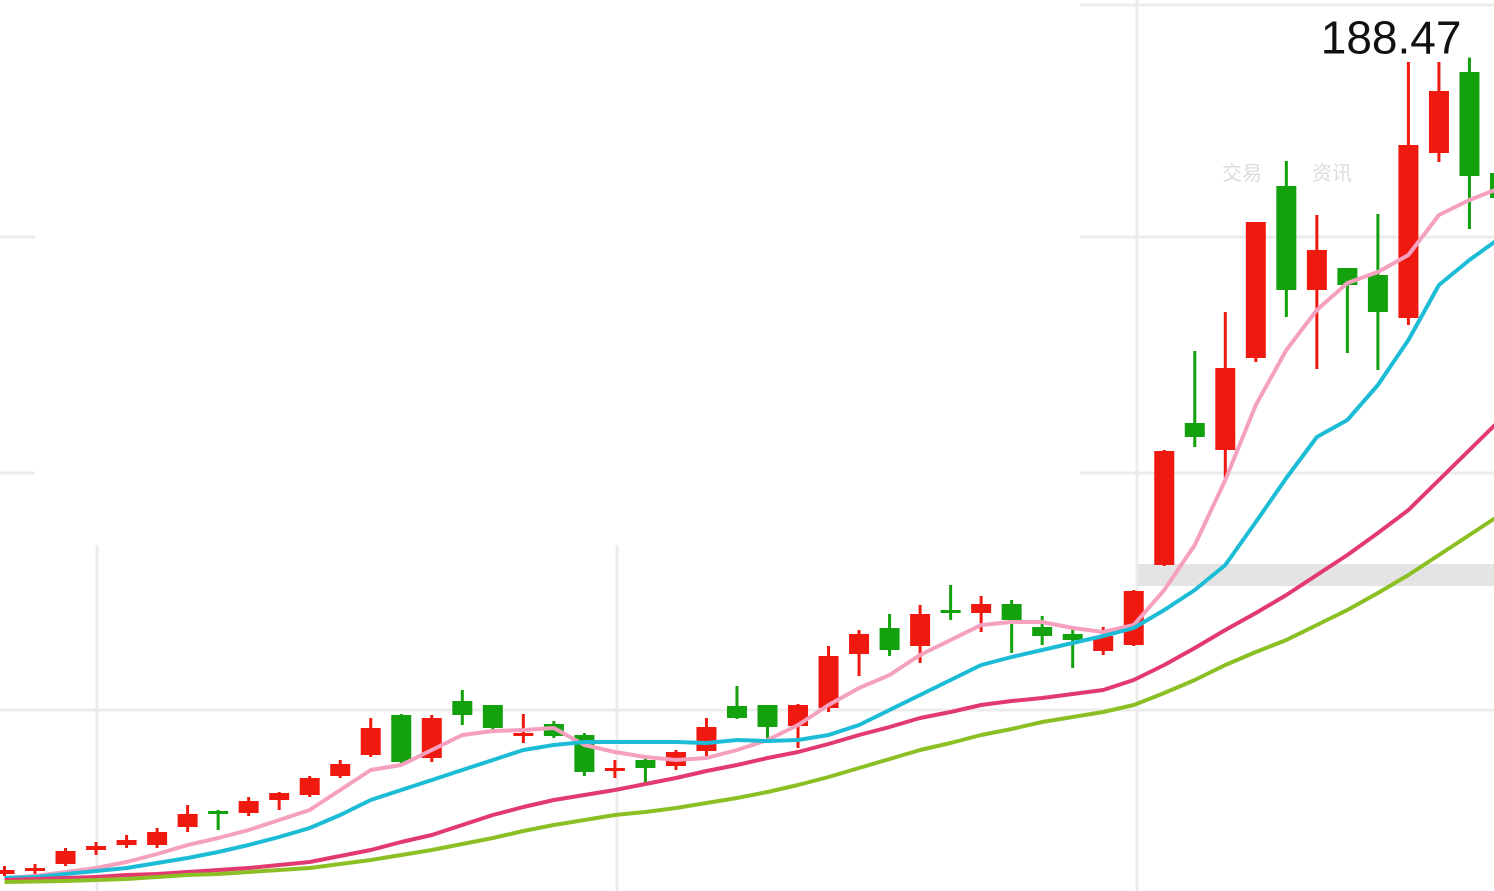  I want to click on max-high-label: 188.47, so click(1391, 38).